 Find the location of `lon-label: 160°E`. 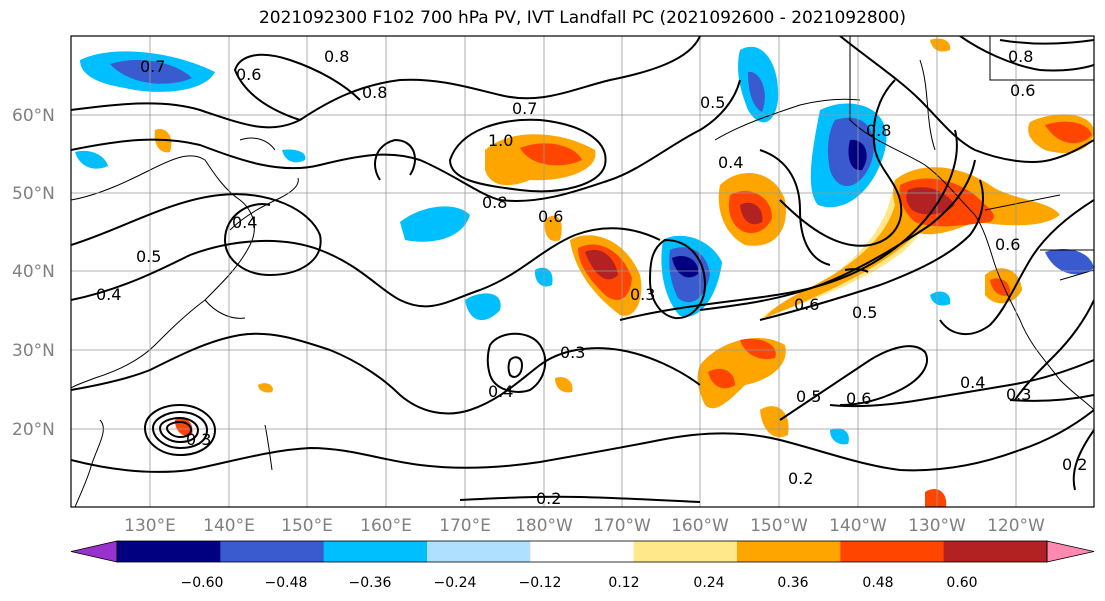

lon-label: 160°E is located at coordinates (386, 526).